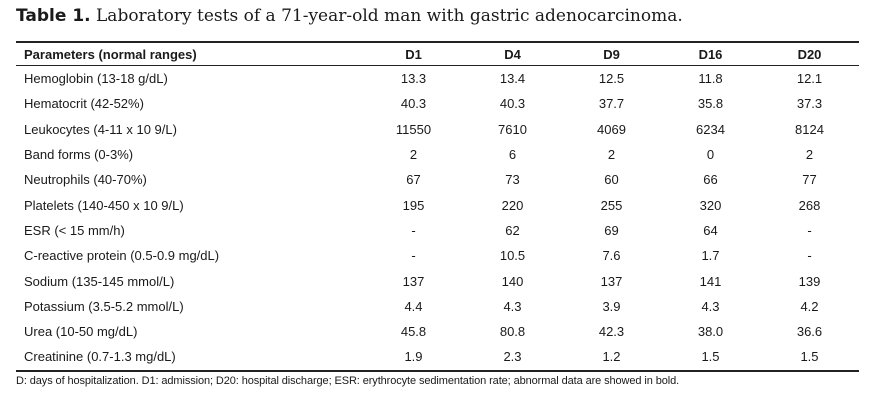 This screenshot has width=871, height=403. I want to click on value-cell: 12.1, so click(809, 79).